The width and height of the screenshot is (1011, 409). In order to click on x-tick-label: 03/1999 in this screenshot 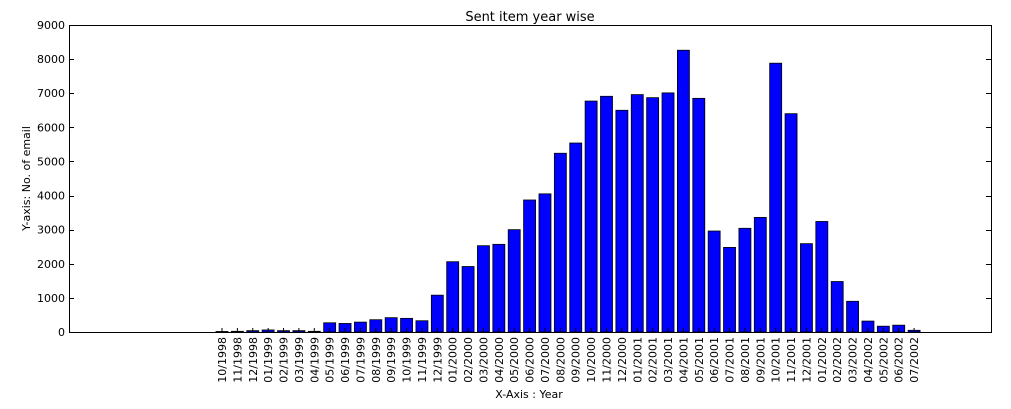, I will do `click(299, 360)`.